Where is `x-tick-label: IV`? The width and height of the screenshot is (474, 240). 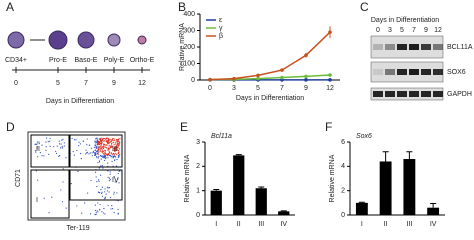
x-tick-label: IV is located at coordinates (433, 224).